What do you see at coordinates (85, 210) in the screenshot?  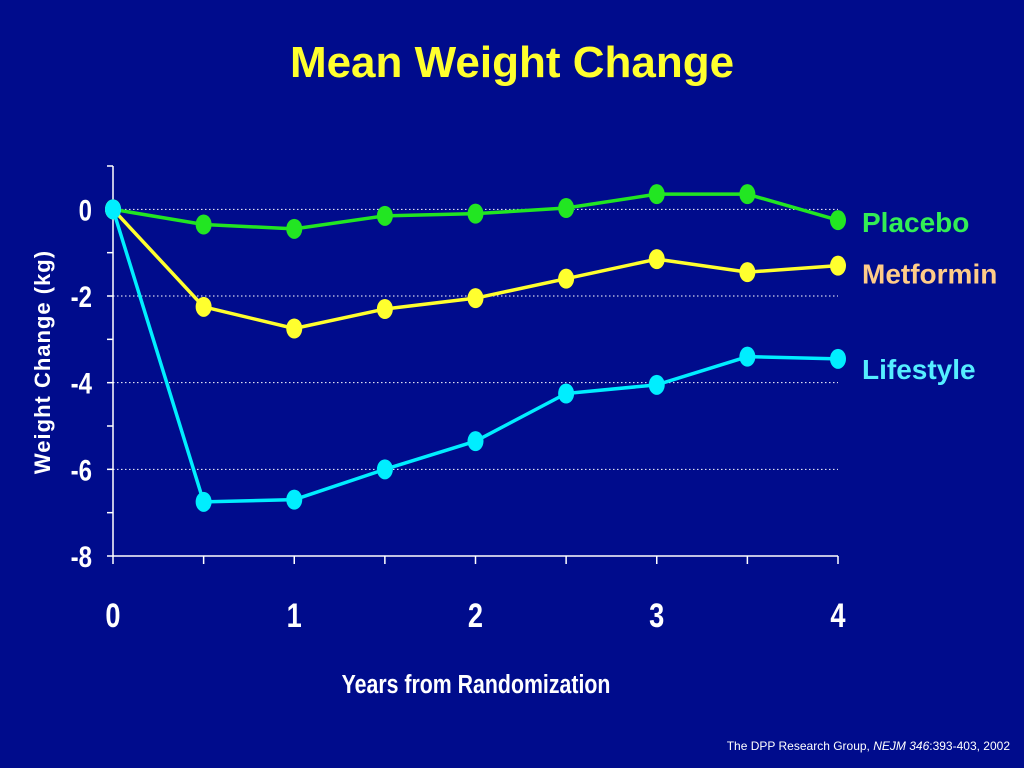 I see `y-tick-label-0: 0` at bounding box center [85, 210].